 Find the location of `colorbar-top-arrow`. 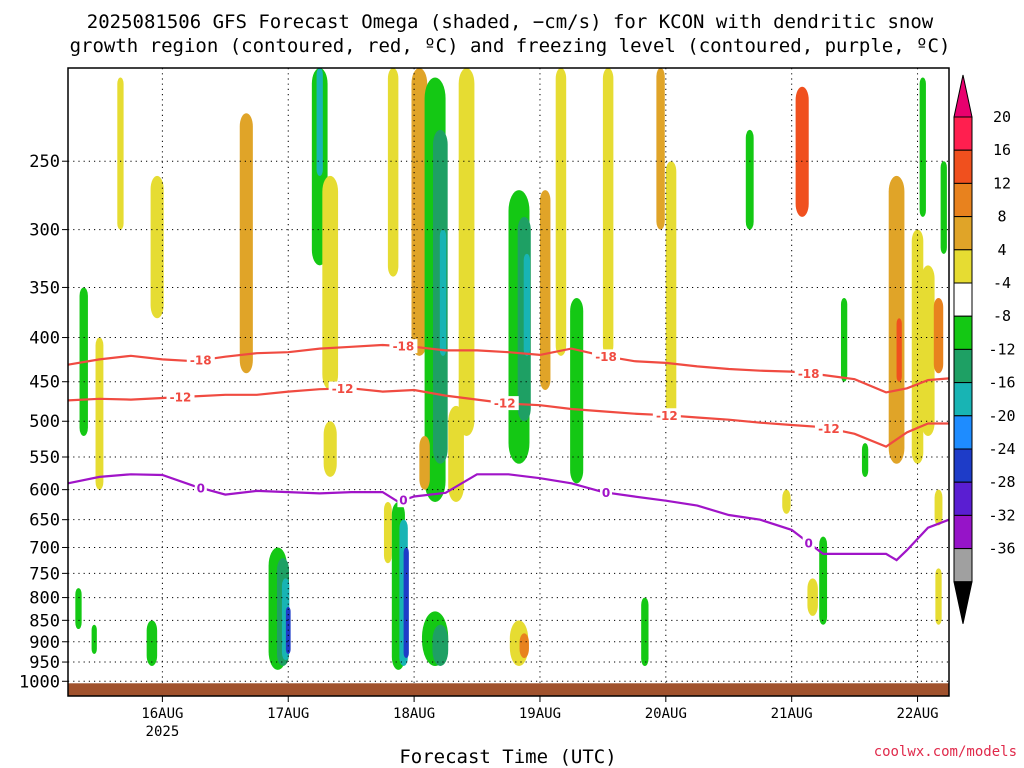

colorbar-top-arrow is located at coordinates (963, 96).